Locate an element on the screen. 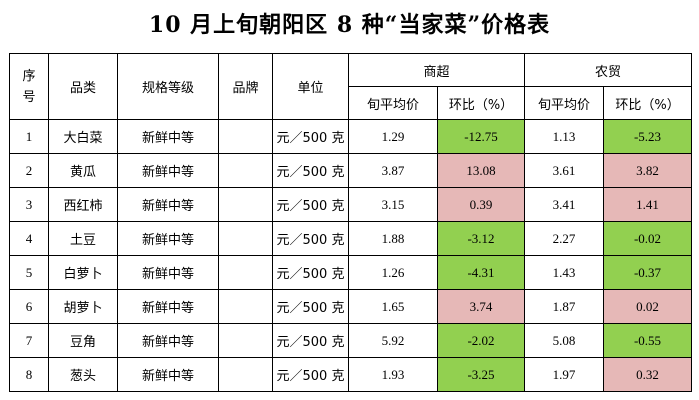 The width and height of the screenshot is (699, 400). farmers-market-price-cell: 3.61 is located at coordinates (564, 170).